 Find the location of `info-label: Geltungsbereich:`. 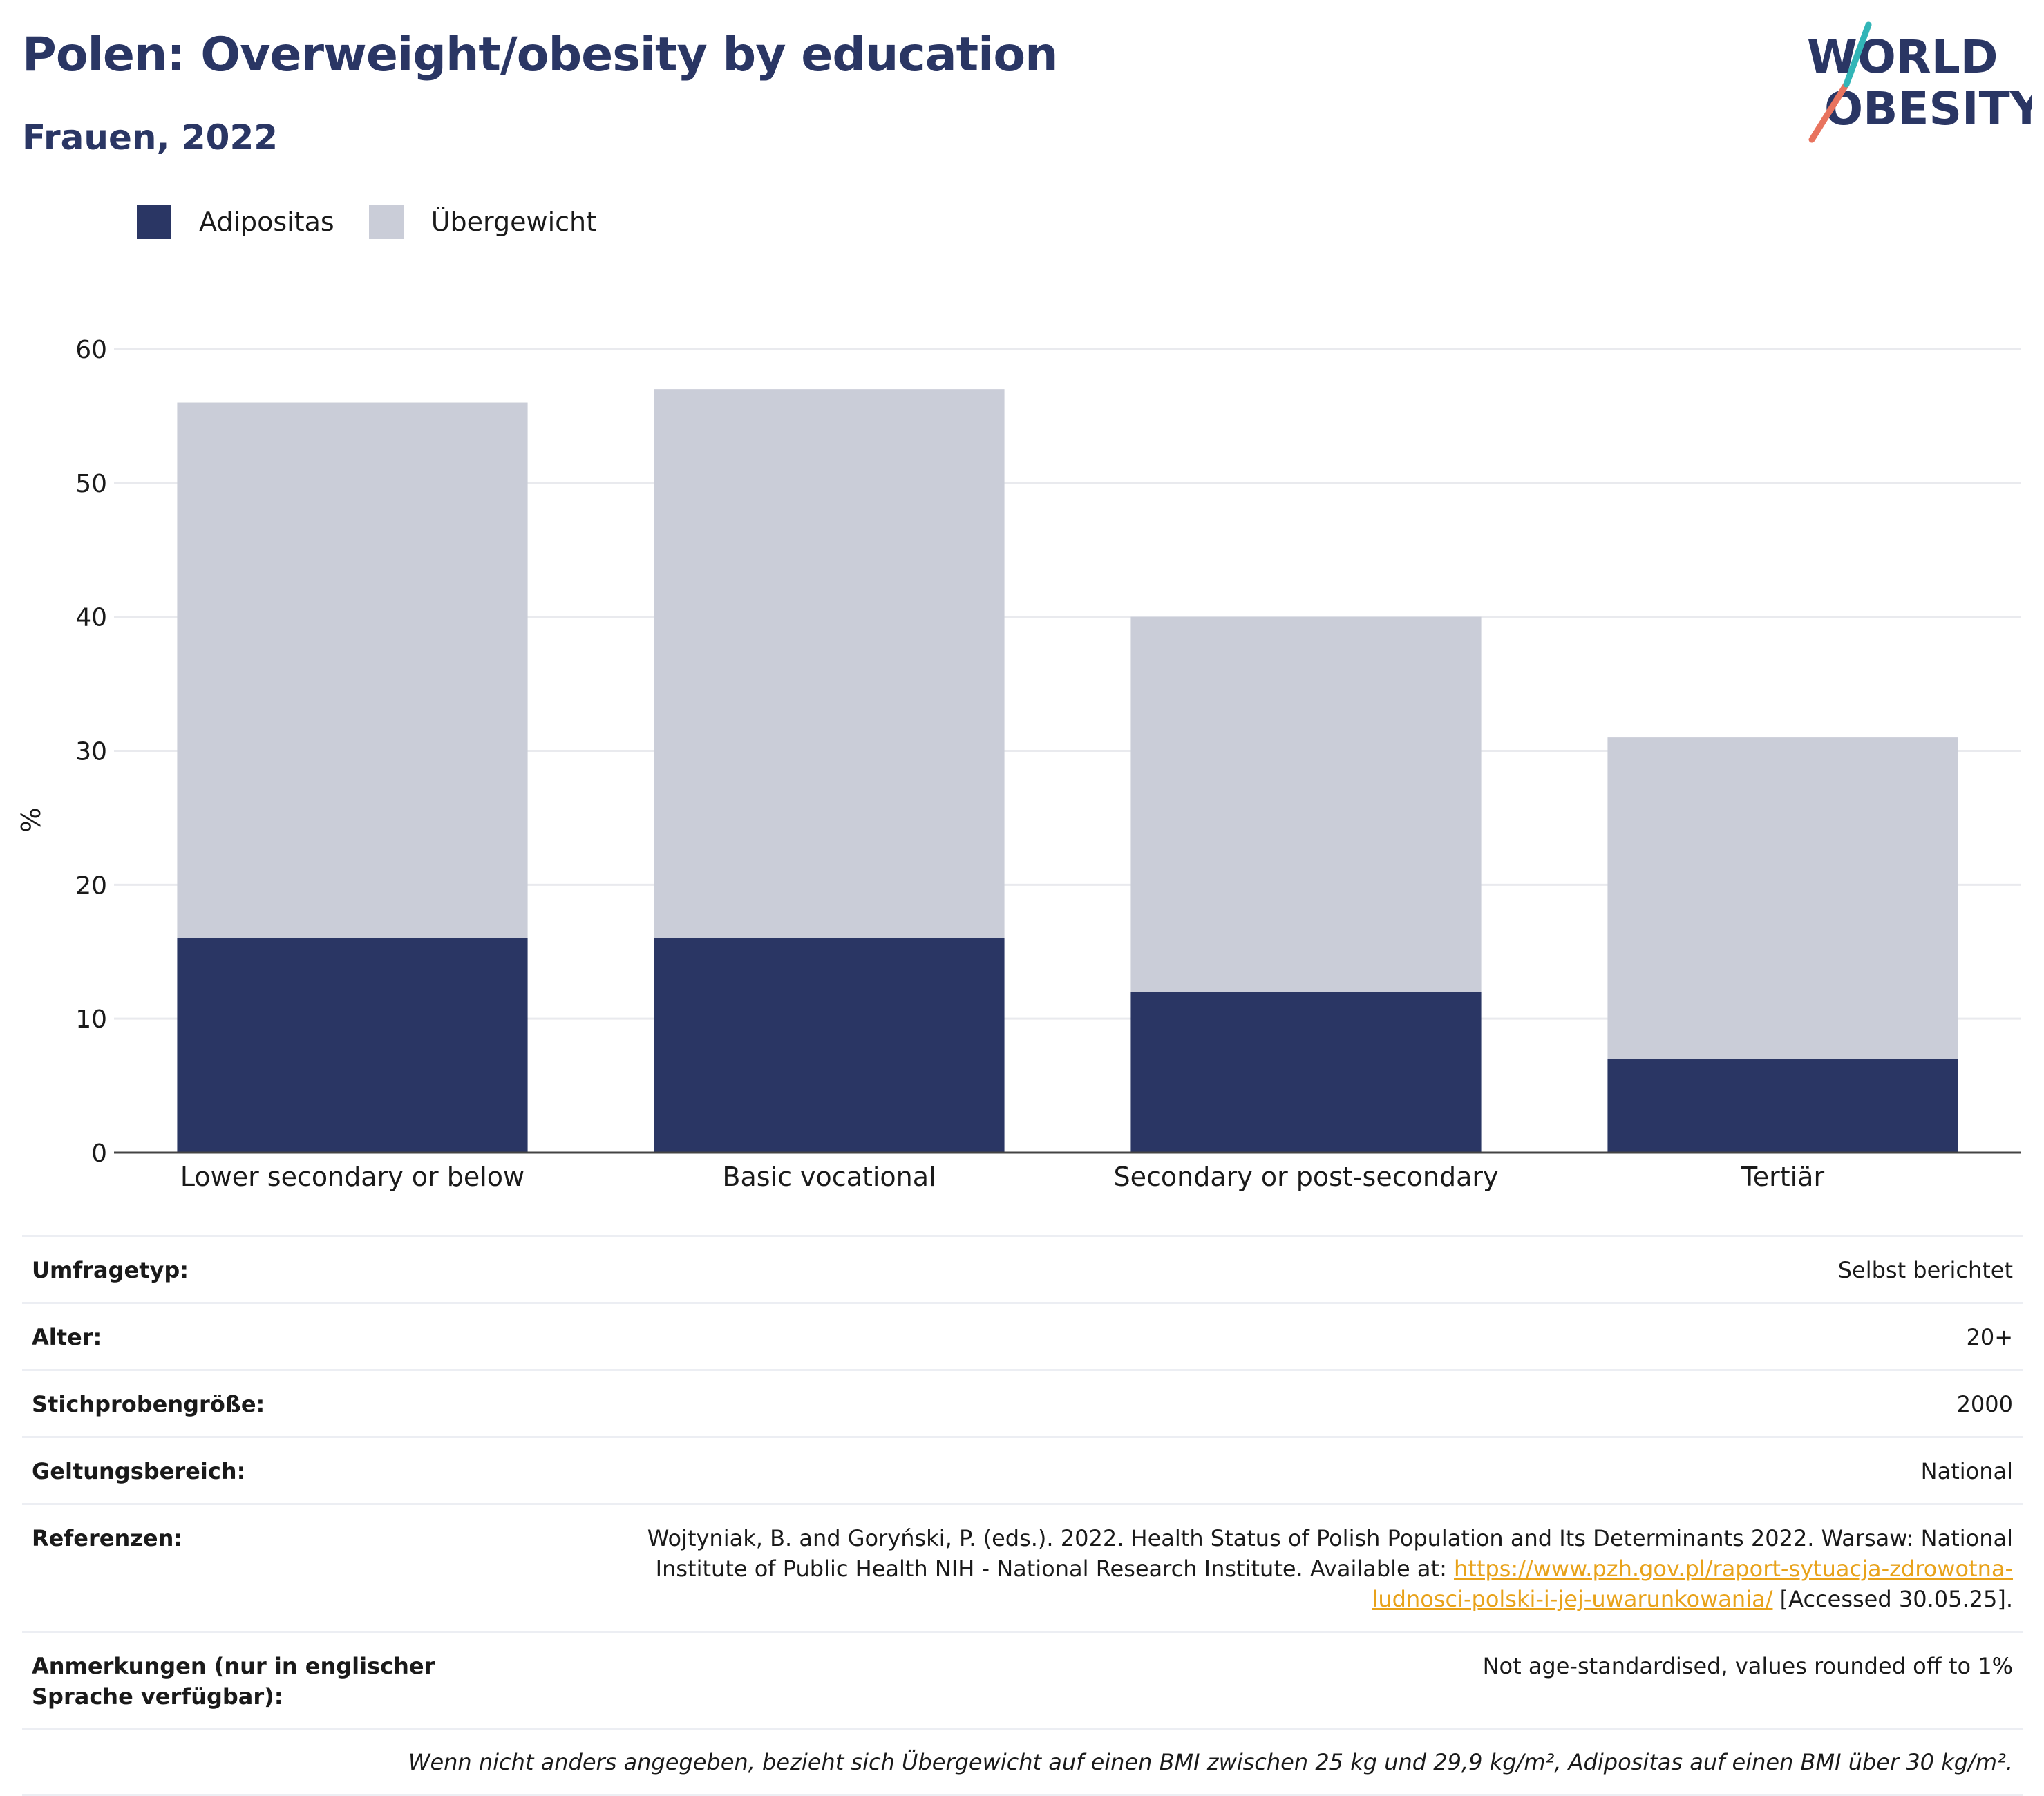

info-label: Geltungsbereich: is located at coordinates (139, 1471).